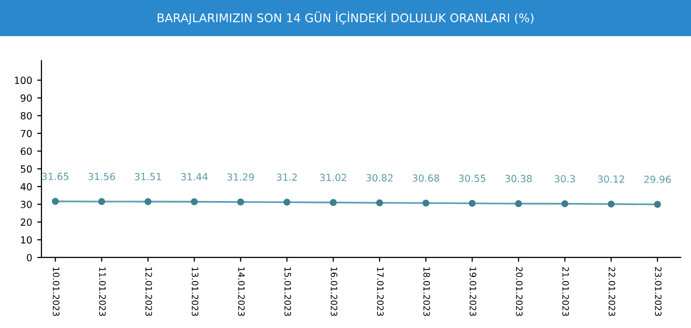  Describe the element at coordinates (102, 291) in the screenshot. I see `x-tick-label: 11.01.2023` at that location.